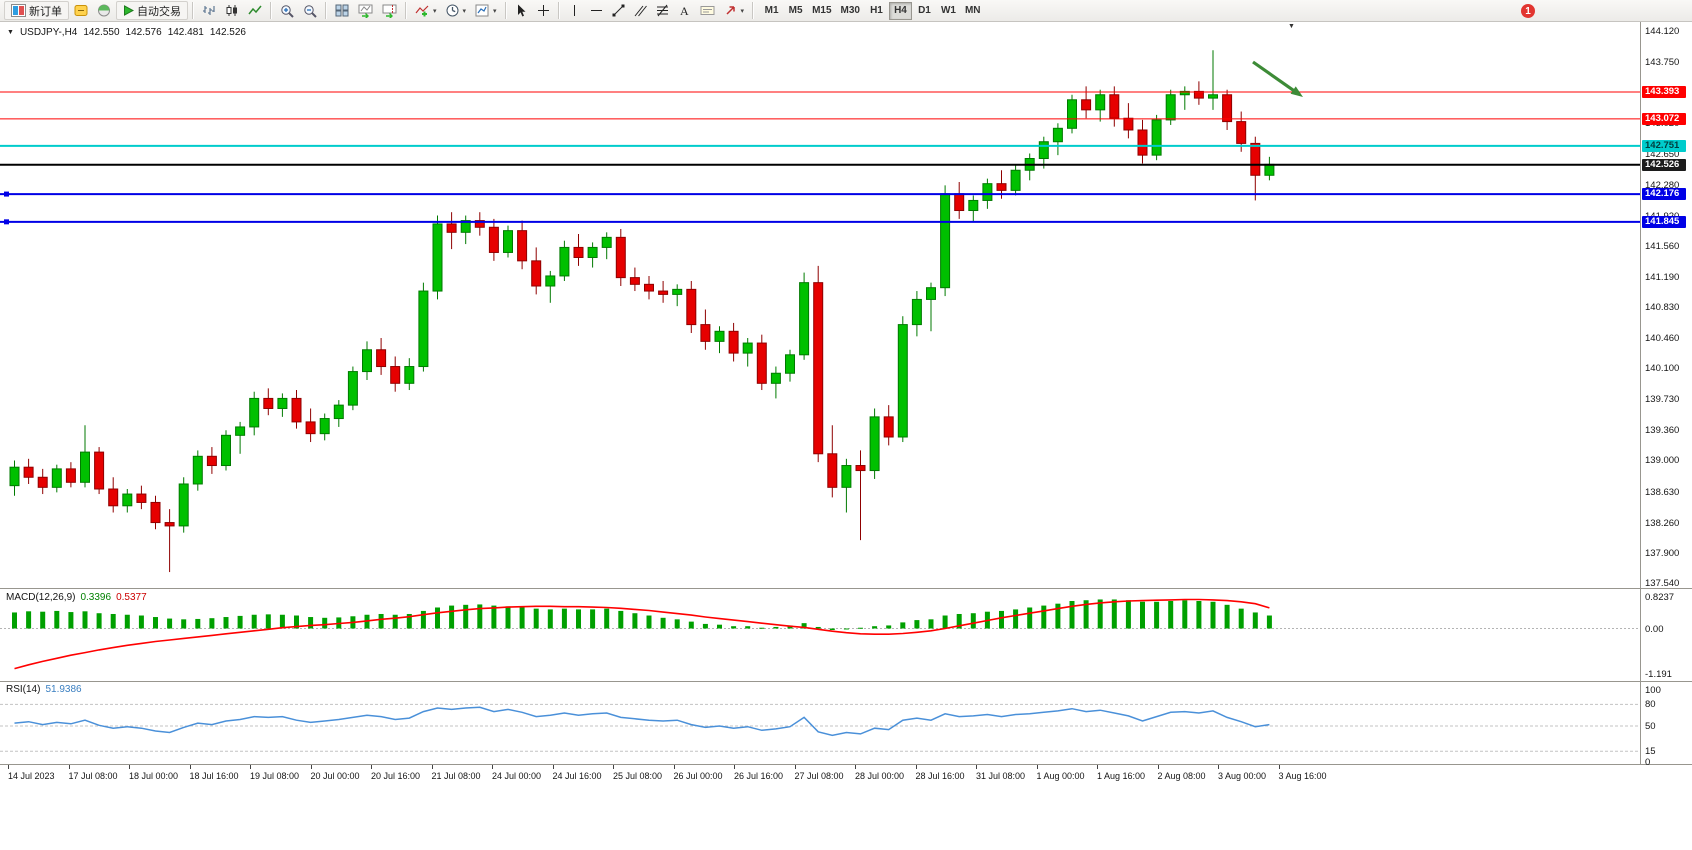  Describe the element at coordinates (822, 10) in the screenshot. I see `timeframe-button-M15: M15` at that location.